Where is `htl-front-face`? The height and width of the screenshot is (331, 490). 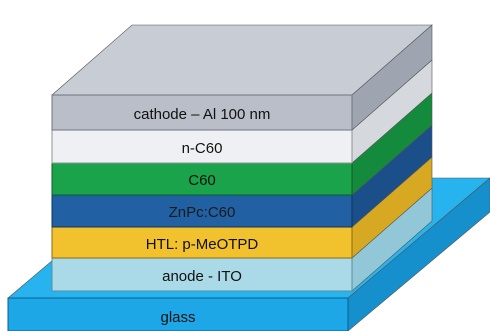 htl-front-face is located at coordinates (202, 242).